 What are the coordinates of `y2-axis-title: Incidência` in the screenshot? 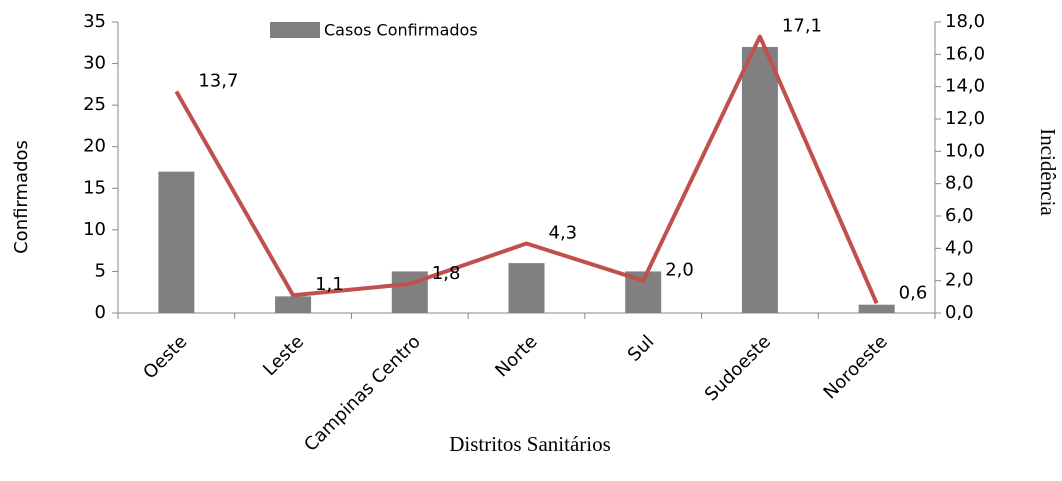 It's located at (1048, 172).